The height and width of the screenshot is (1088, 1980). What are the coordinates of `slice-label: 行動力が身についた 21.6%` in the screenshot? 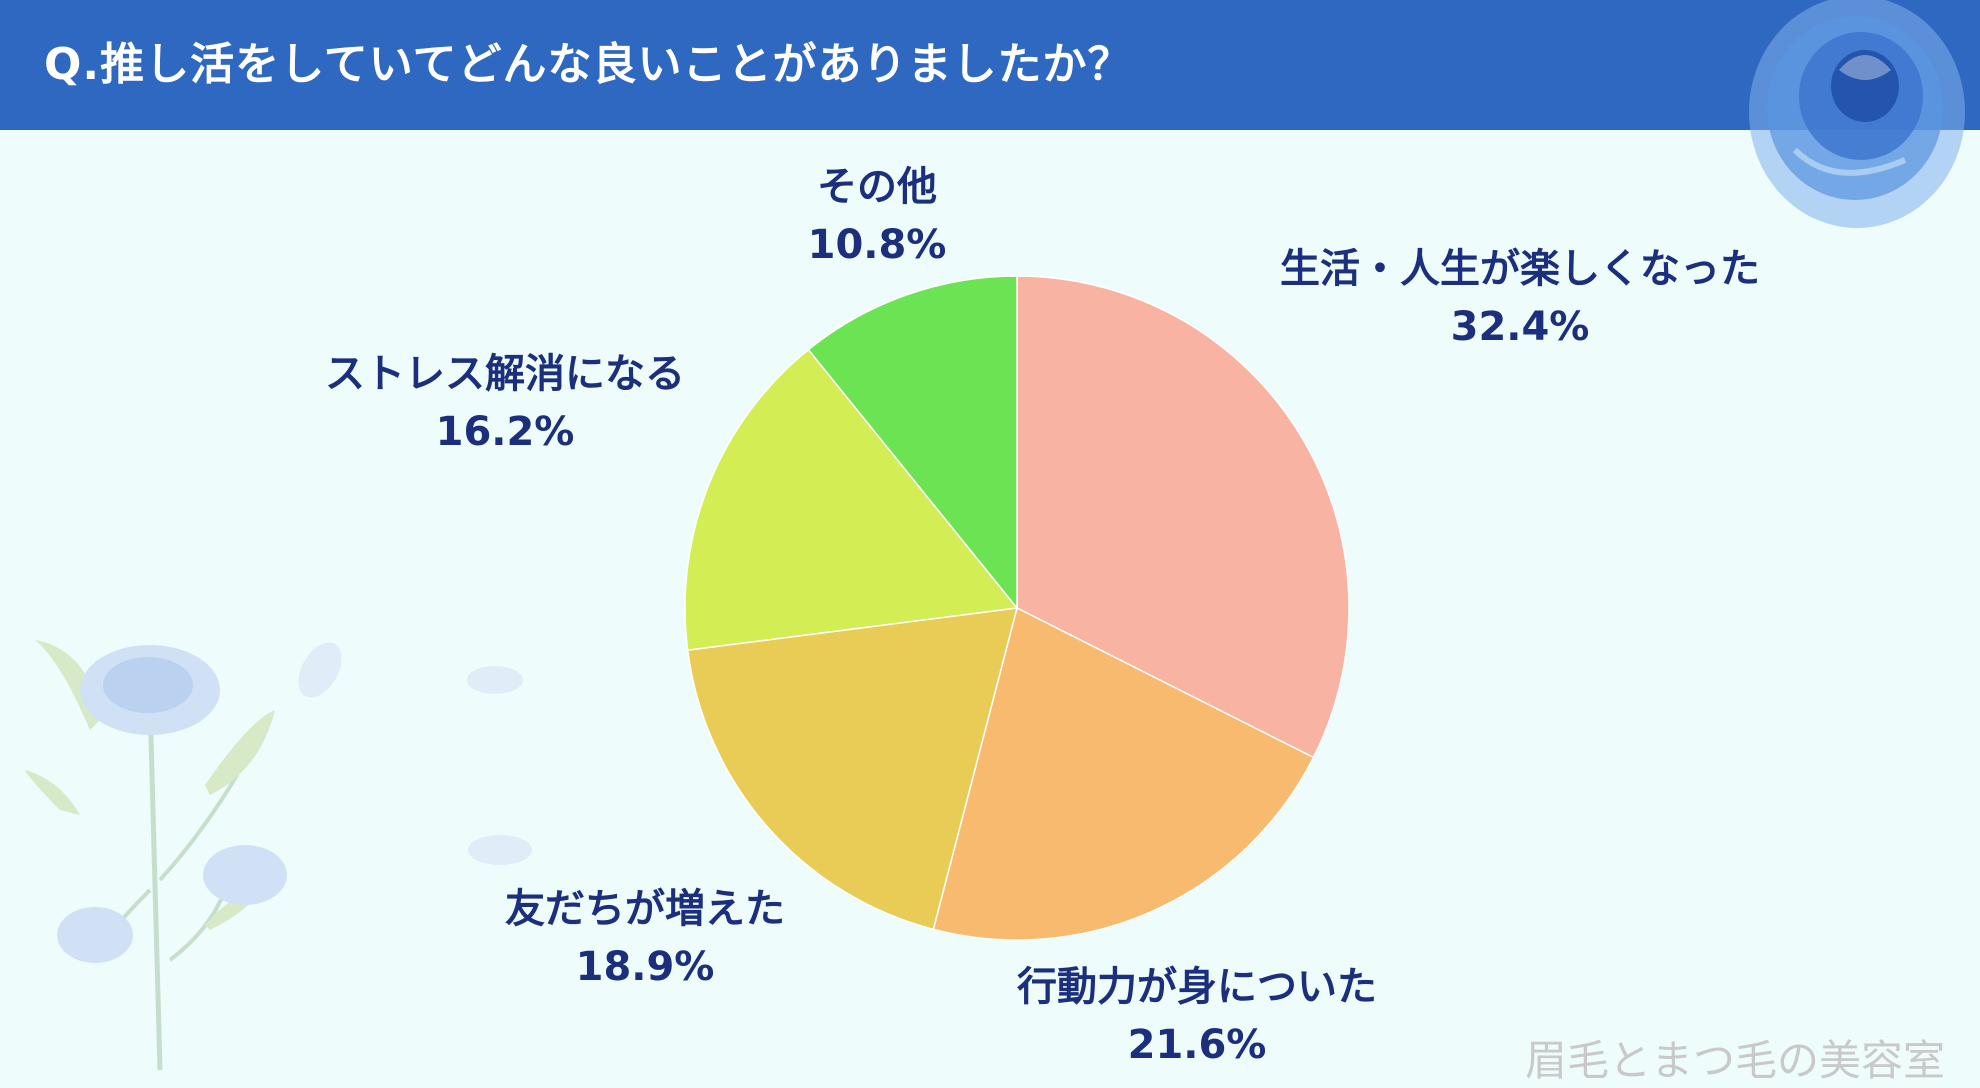 It's located at (1197, 1016).